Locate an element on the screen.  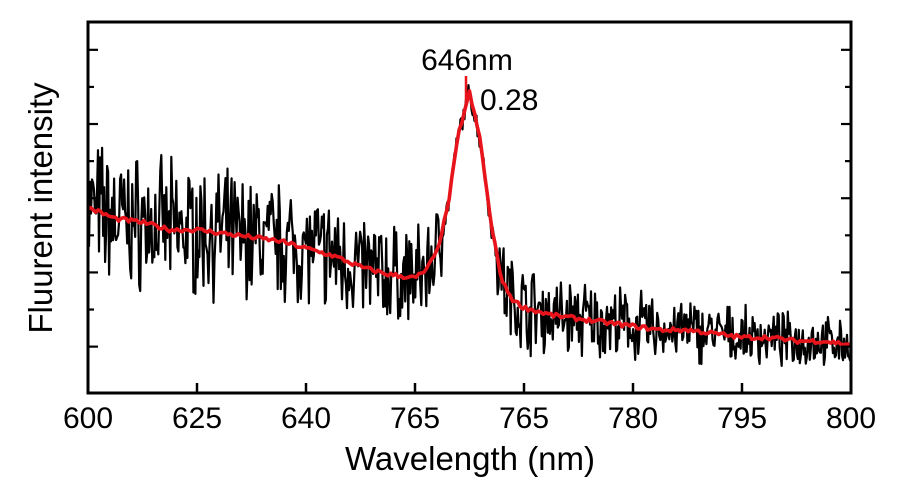
x-tick-label: 795 is located at coordinates (742, 418).